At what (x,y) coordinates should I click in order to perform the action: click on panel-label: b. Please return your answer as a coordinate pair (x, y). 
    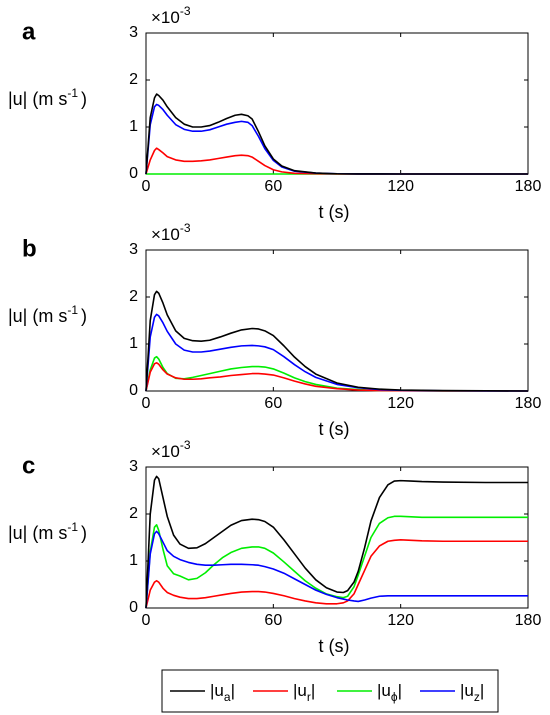
    Looking at the image, I should click on (29, 248).